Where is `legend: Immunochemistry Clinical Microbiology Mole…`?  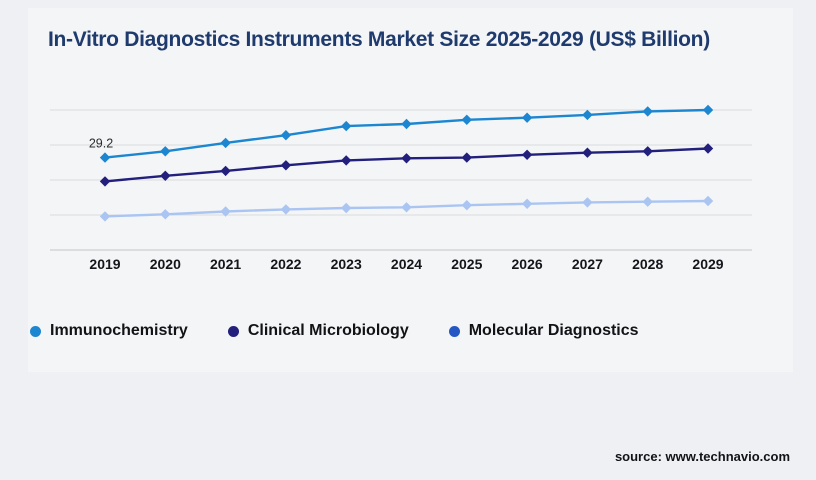 legend: Immunochemistry Clinical Microbiology Mole… is located at coordinates (334, 331).